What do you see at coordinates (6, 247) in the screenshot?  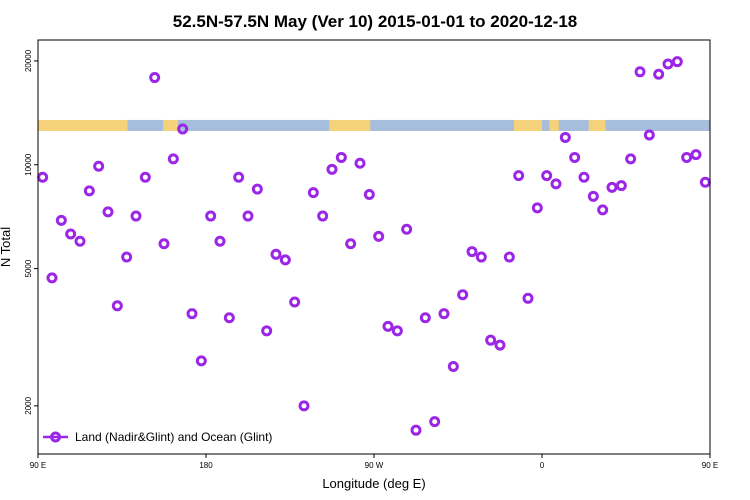 I see `y-axis-label: N Total` at bounding box center [6, 247].